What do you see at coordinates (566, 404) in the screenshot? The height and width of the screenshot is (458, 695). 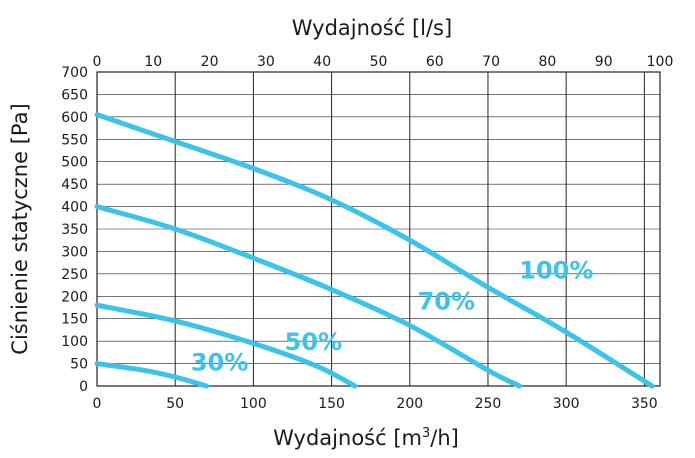 I see `x-bottom-tick-label: 300` at bounding box center [566, 404].